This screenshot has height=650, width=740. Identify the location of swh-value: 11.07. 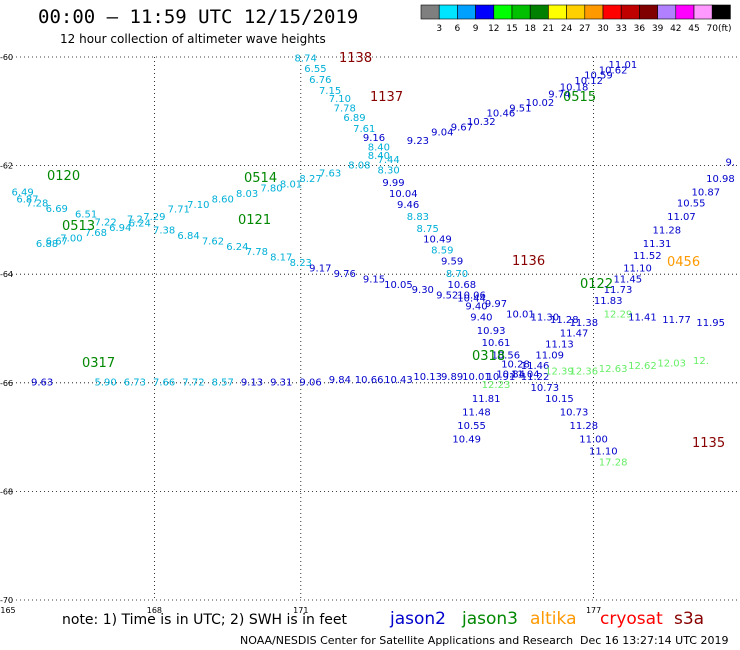
(681, 217).